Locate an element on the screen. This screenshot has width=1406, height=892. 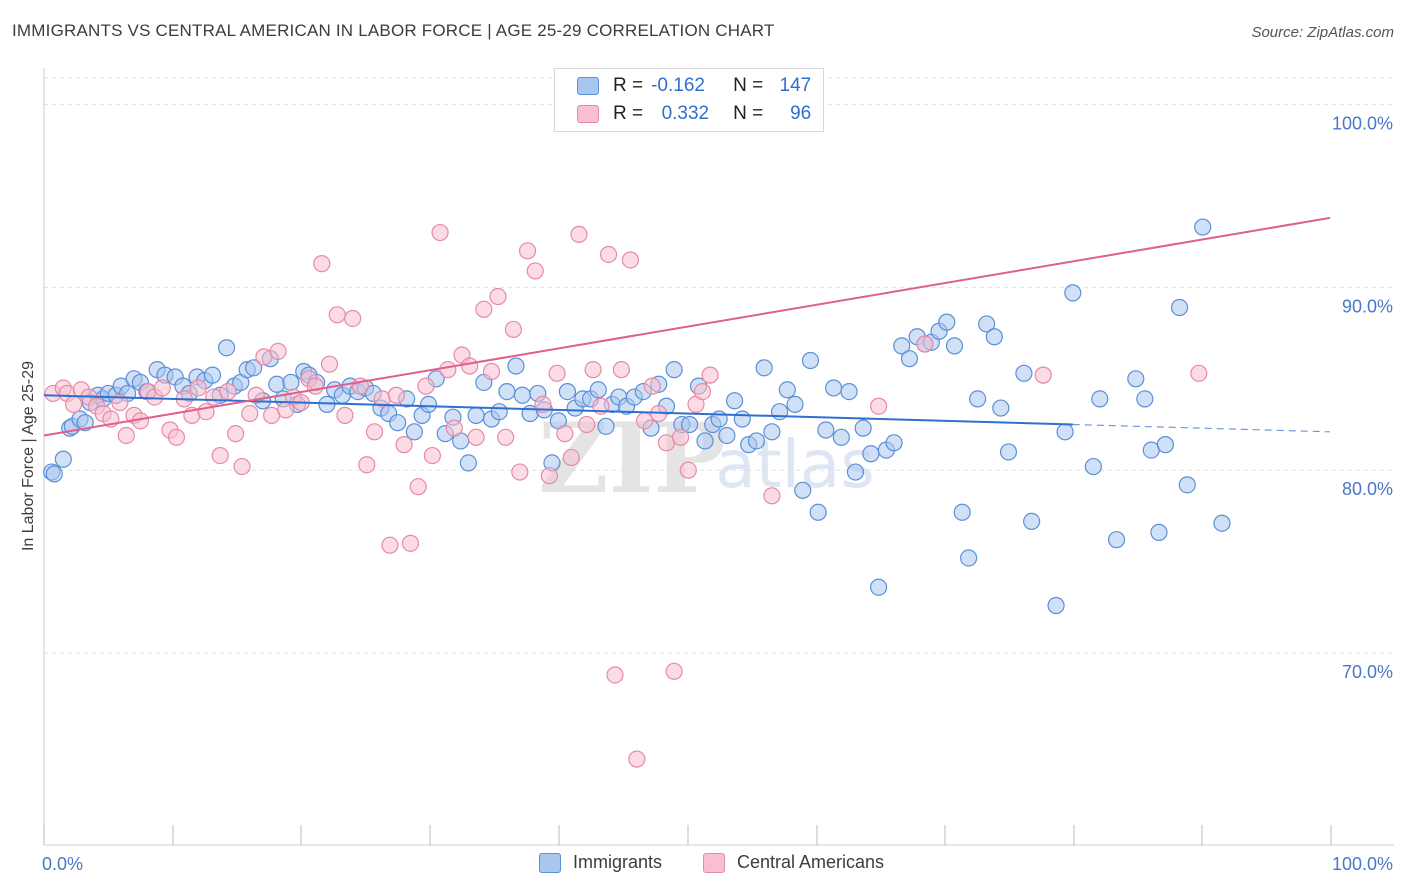
y-tick-label: 100.0% is located at coordinates (1362, 124).